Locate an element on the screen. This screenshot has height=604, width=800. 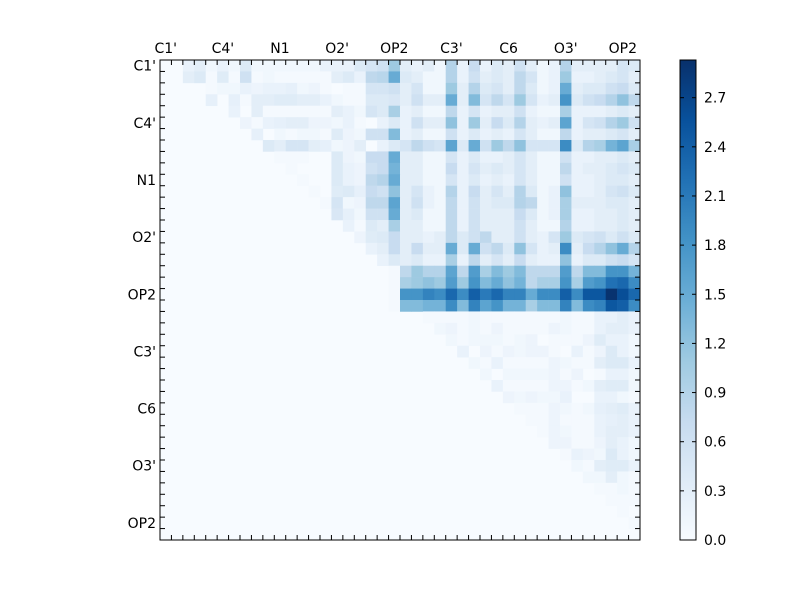
y-tick-label: C3' is located at coordinates (144, 352).